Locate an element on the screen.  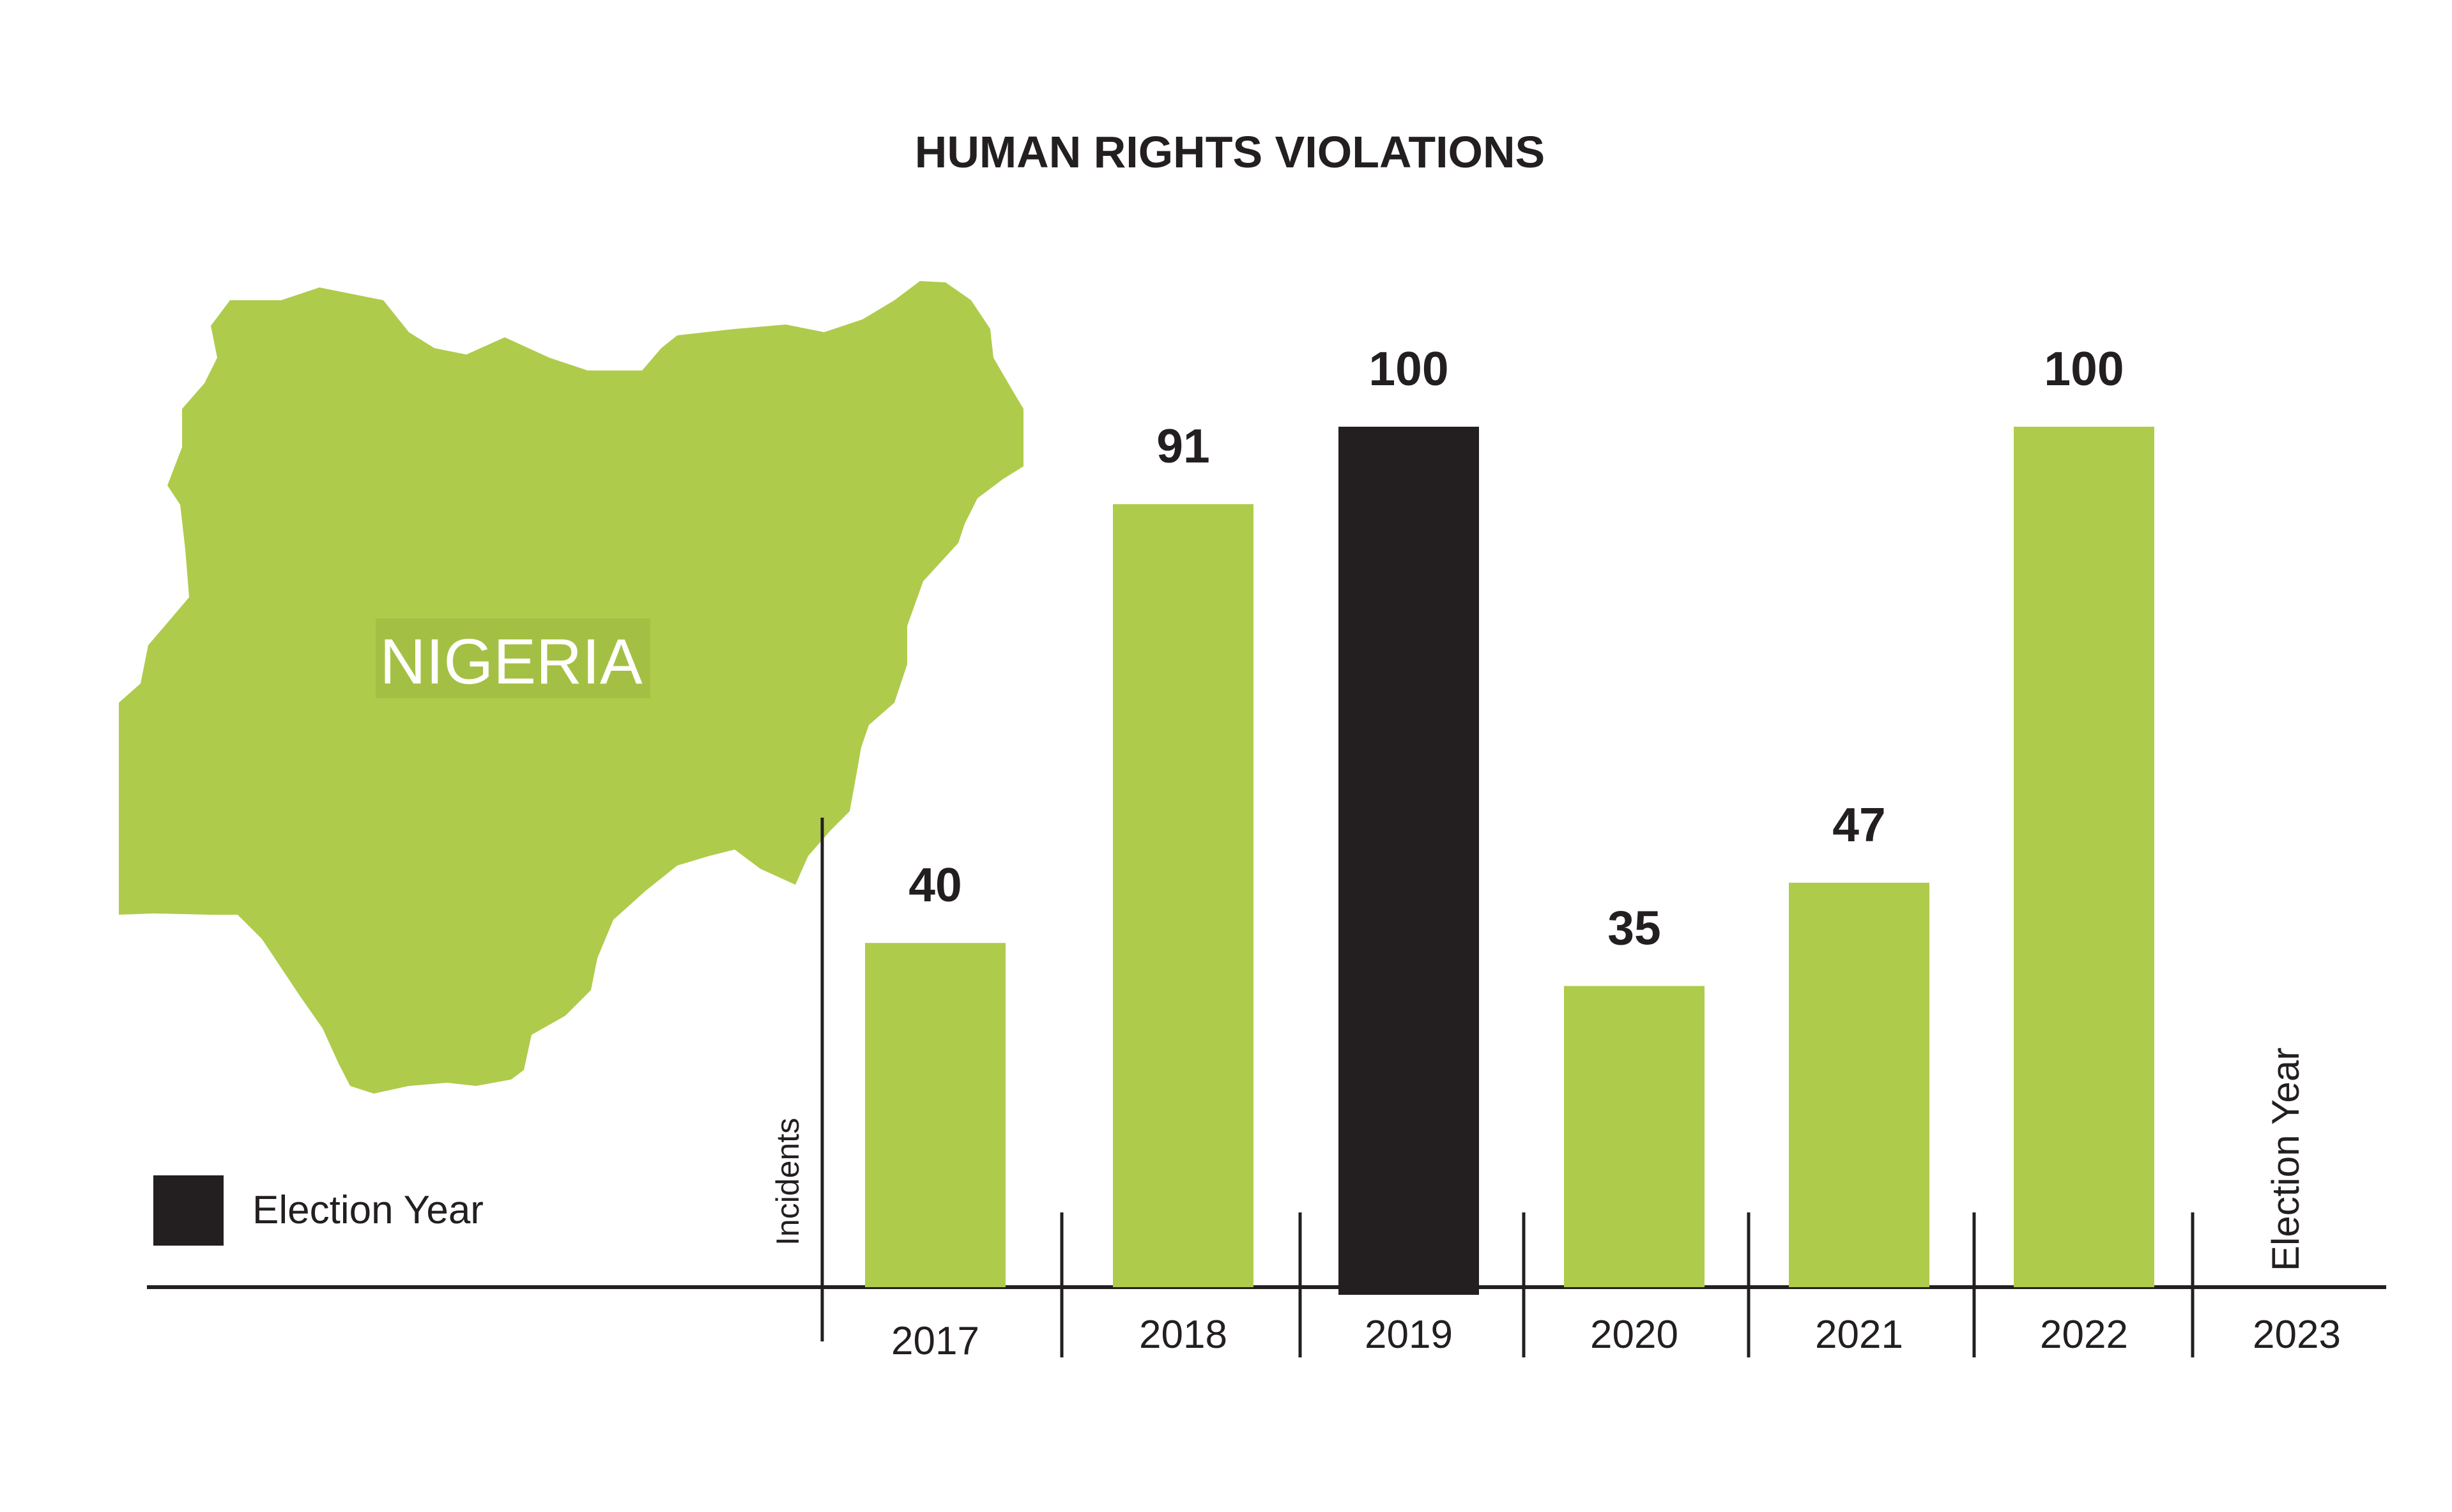
category-separators is located at coordinates (1627, 1284).